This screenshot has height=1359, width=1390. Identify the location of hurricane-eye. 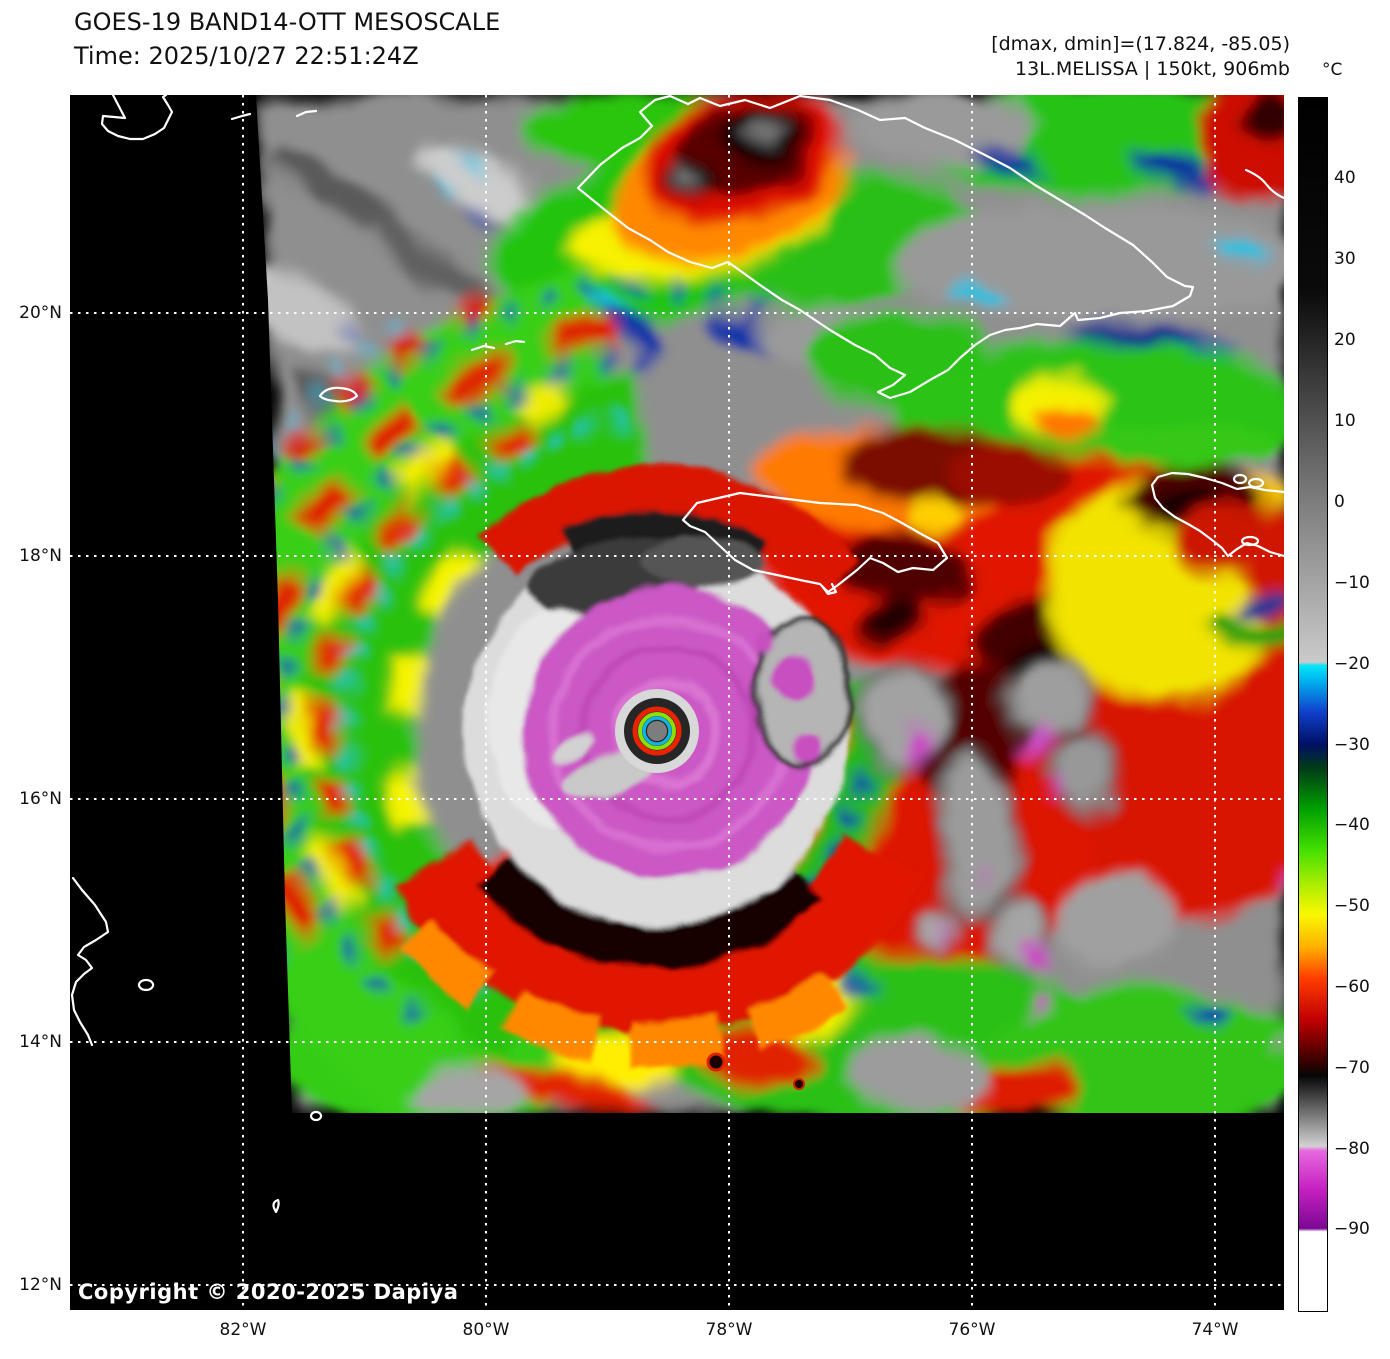
(710, 889).